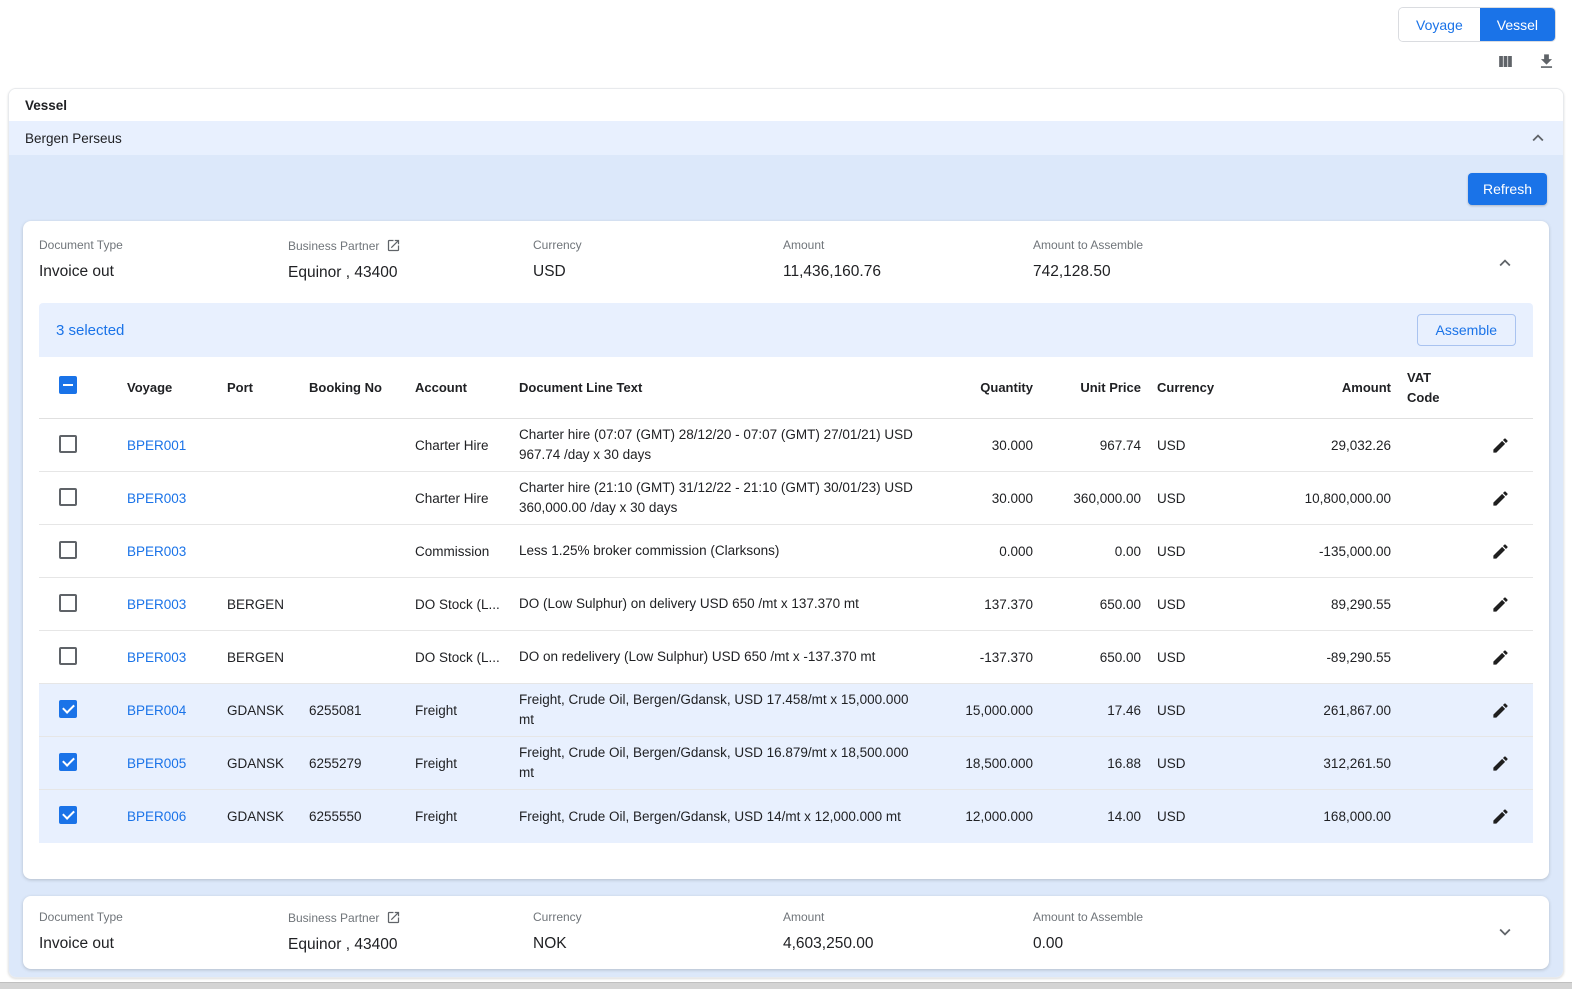  I want to click on view-columns-icon, so click(1505, 61).